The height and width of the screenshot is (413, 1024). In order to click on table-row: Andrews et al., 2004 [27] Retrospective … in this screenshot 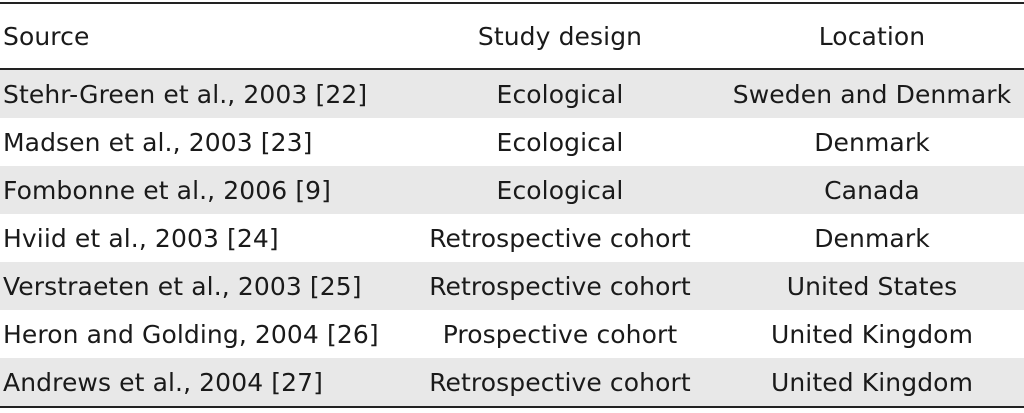, I will do `click(512, 382)`.